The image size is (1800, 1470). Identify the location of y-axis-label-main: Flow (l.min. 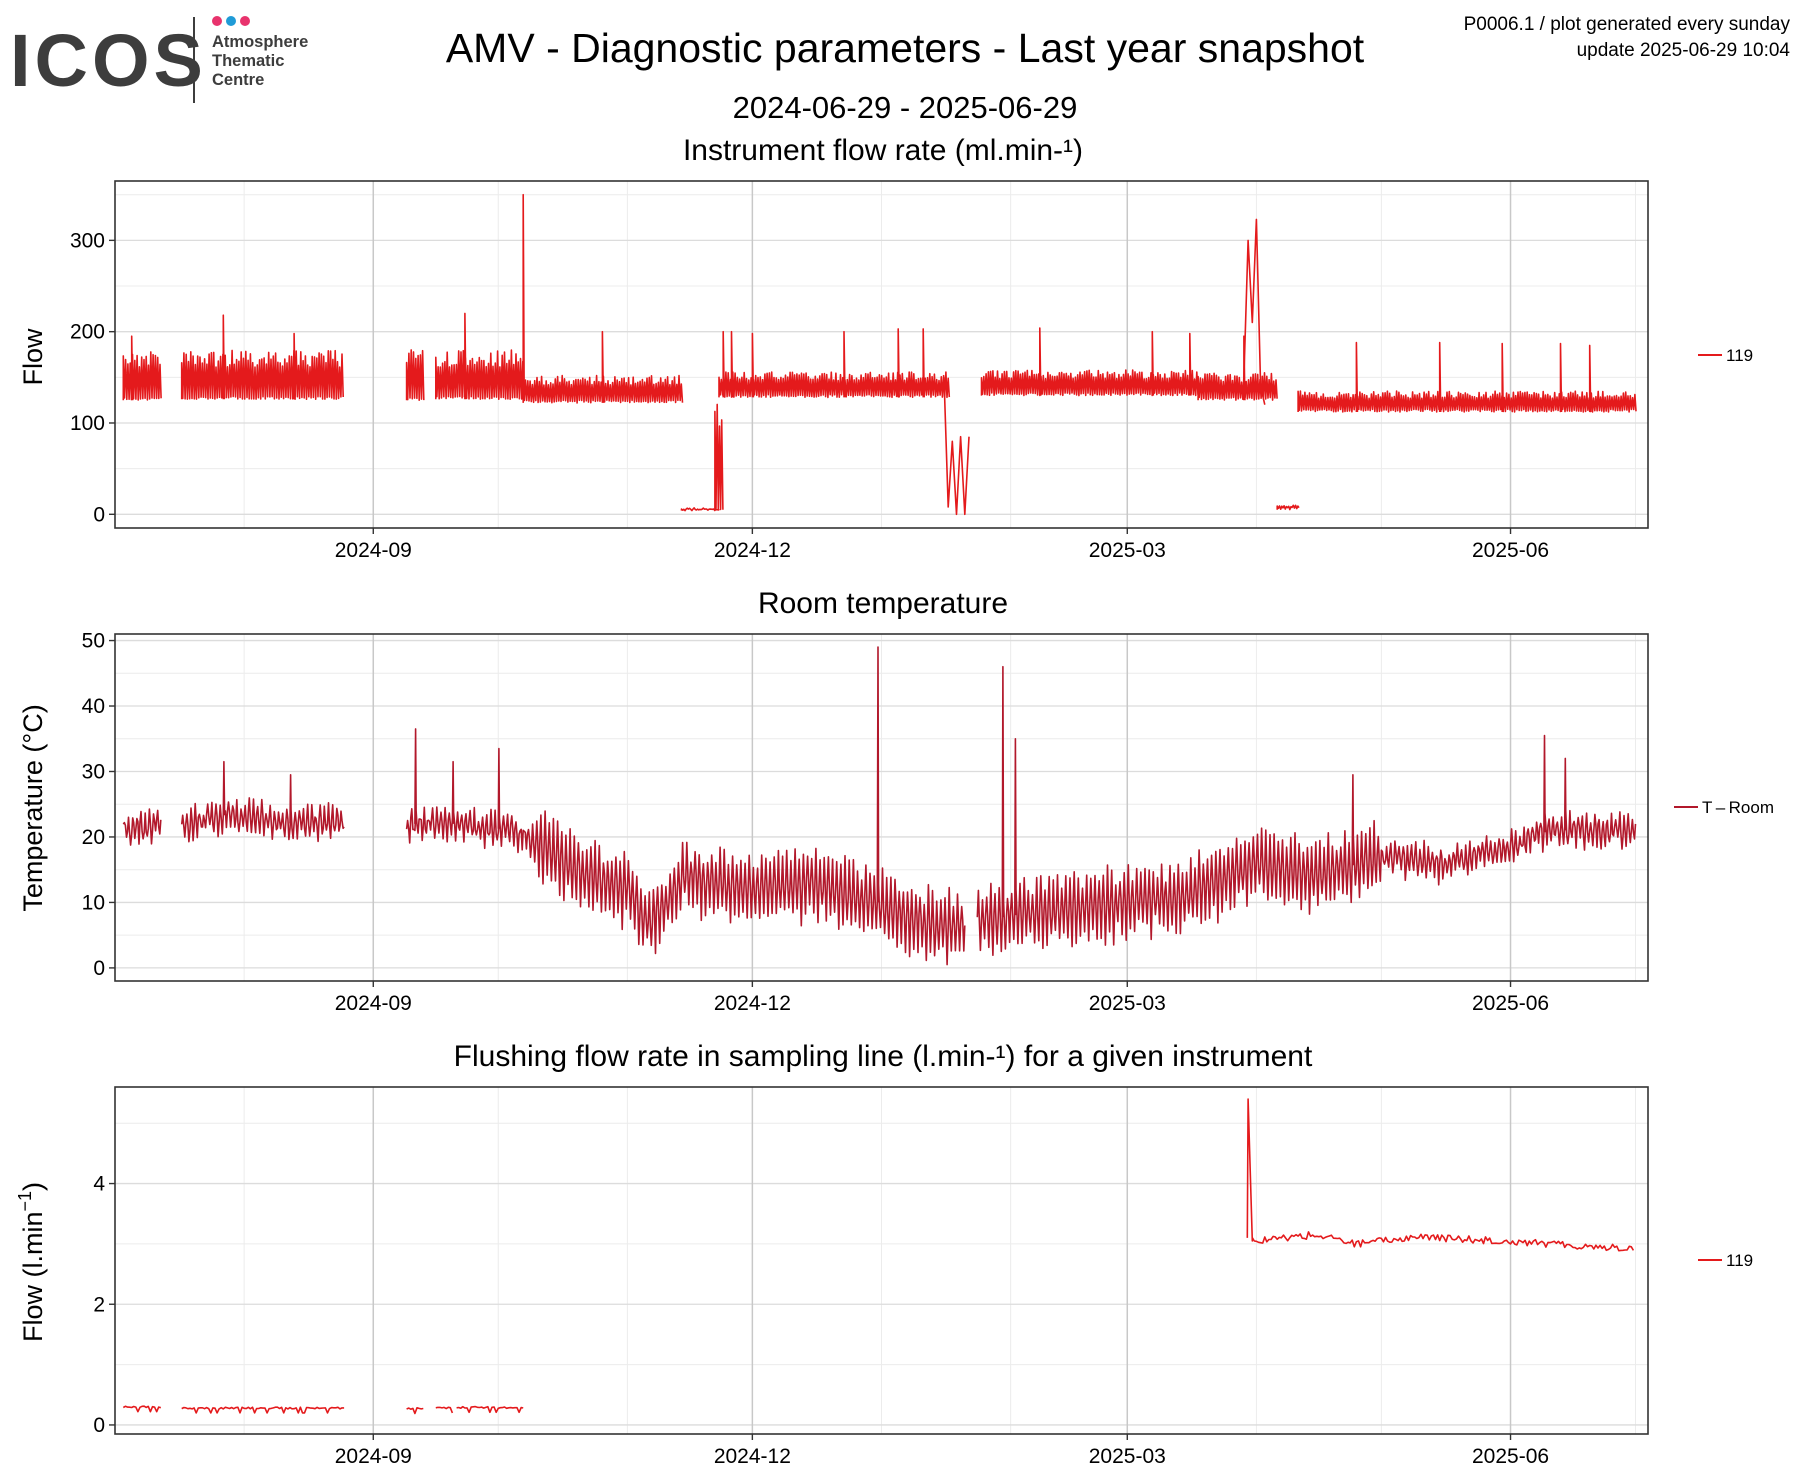
(33, 1277).